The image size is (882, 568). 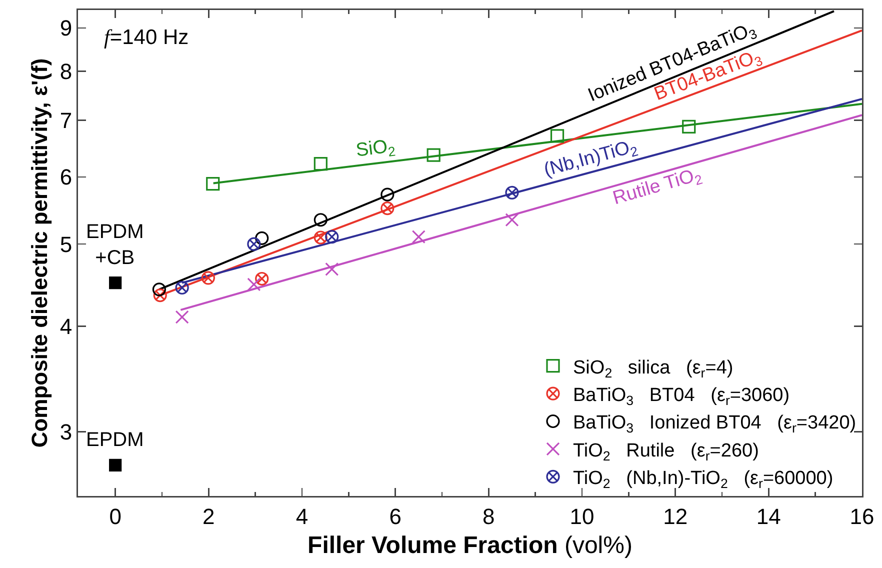 What do you see at coordinates (714, 424) in the screenshot?
I see `legend-label: BaTiO$_{3}$ Ionized BT04 (ε$_{r}$=3420)` at bounding box center [714, 424].